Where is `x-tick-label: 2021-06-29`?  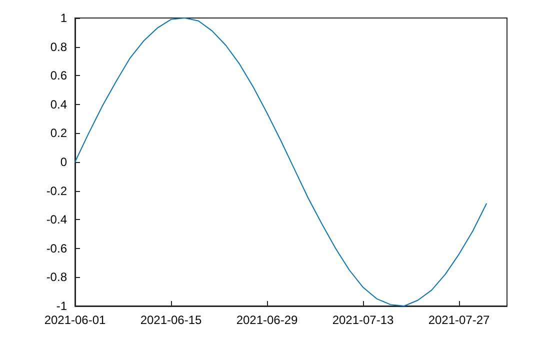
x-tick-label: 2021-06-29 is located at coordinates (267, 320).